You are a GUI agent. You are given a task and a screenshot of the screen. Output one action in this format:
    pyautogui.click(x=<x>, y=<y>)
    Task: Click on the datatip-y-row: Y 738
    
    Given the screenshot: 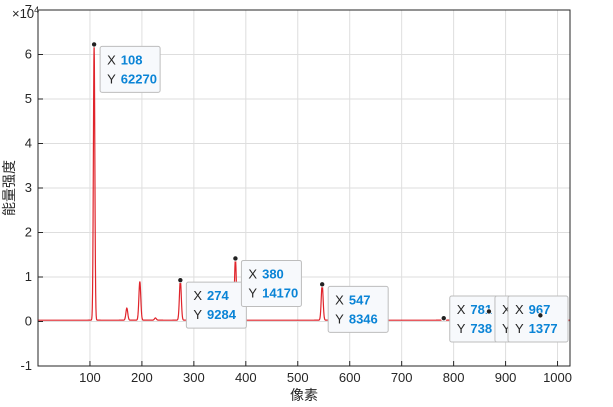 What is the action you would take?
    pyautogui.click(x=474, y=328)
    